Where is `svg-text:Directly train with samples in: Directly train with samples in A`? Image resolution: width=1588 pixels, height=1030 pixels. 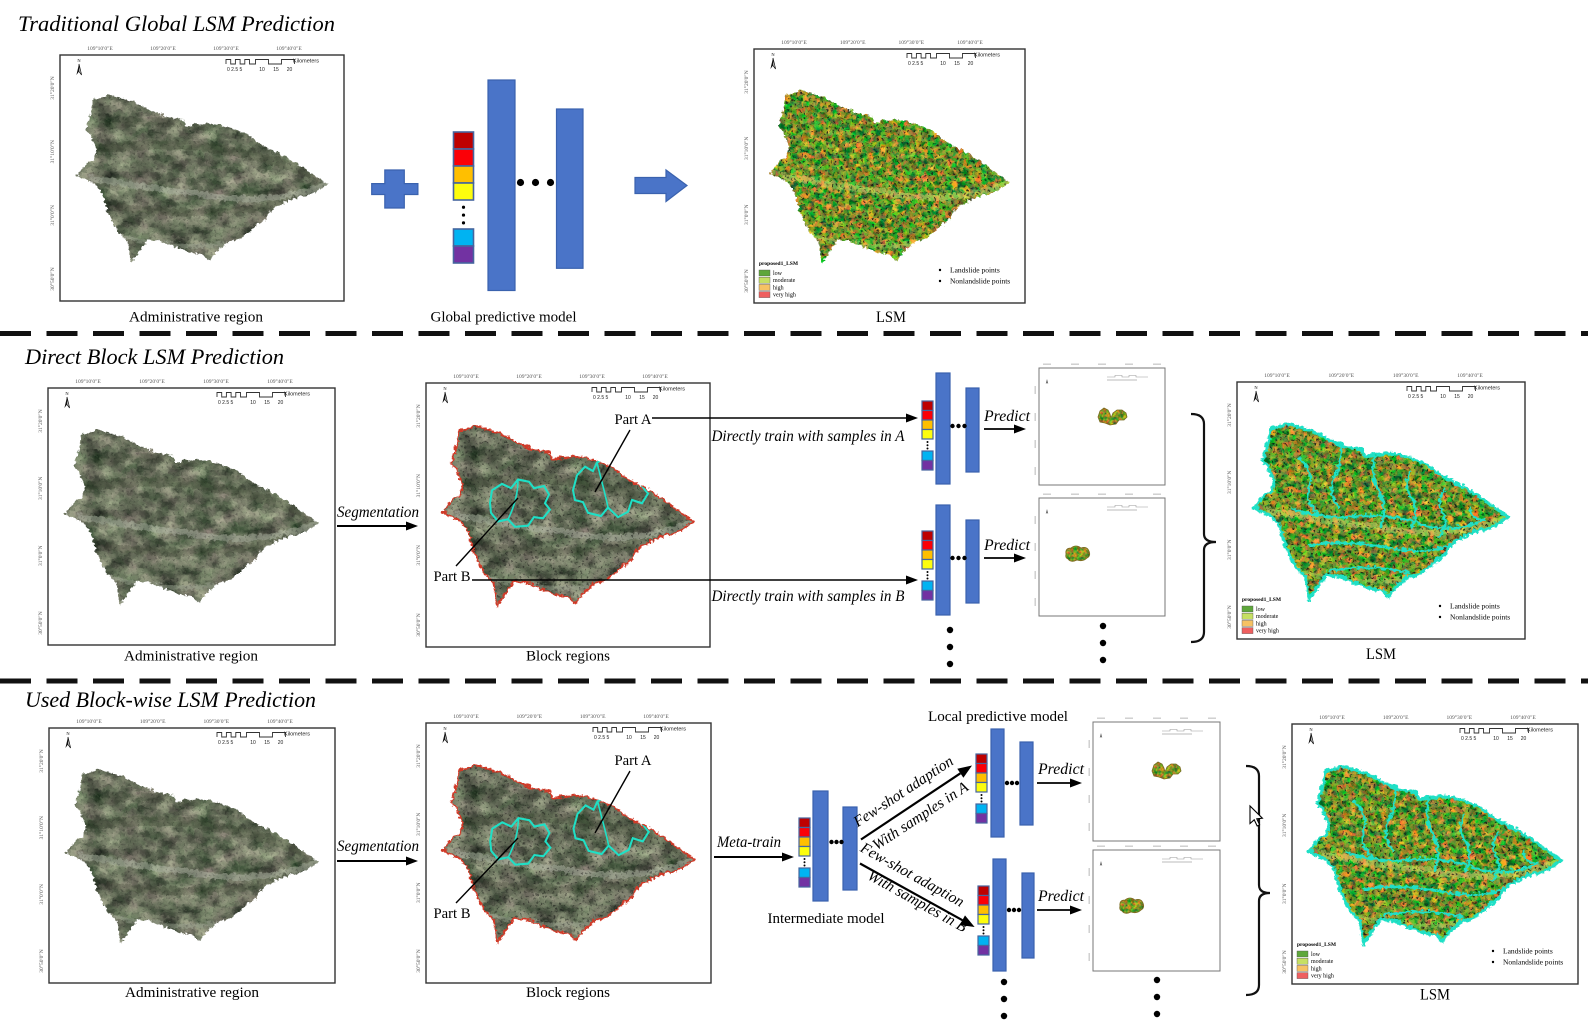 svg-text:Directly train with samples in: Directly train with samples in A is located at coordinates (808, 436).